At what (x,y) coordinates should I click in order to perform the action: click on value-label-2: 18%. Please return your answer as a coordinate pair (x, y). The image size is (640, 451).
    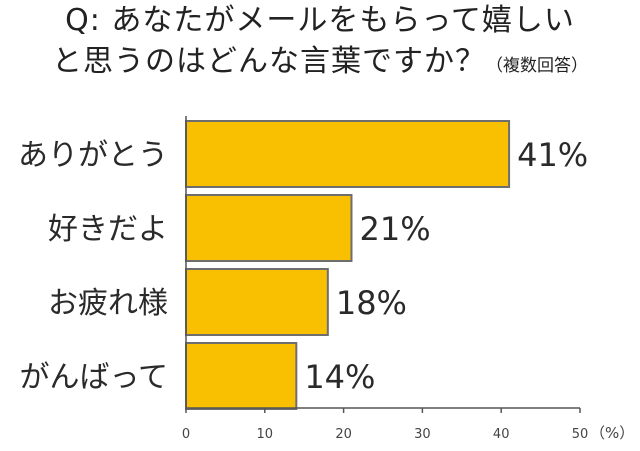
    Looking at the image, I should click on (371, 303).